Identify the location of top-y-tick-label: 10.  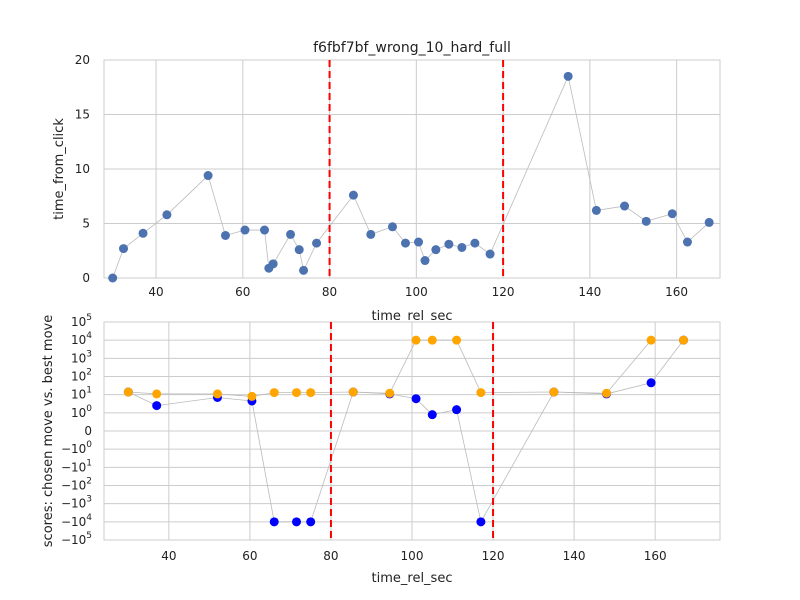
(82, 169).